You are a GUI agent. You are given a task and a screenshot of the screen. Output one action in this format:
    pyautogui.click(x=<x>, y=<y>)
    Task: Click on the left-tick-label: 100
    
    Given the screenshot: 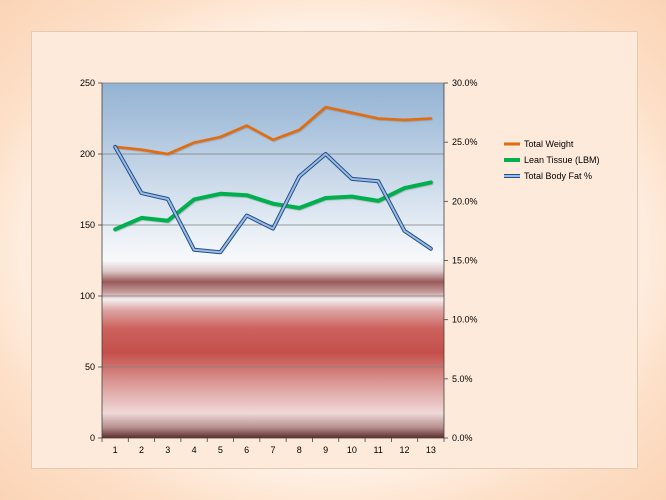 What is the action you would take?
    pyautogui.click(x=87, y=296)
    